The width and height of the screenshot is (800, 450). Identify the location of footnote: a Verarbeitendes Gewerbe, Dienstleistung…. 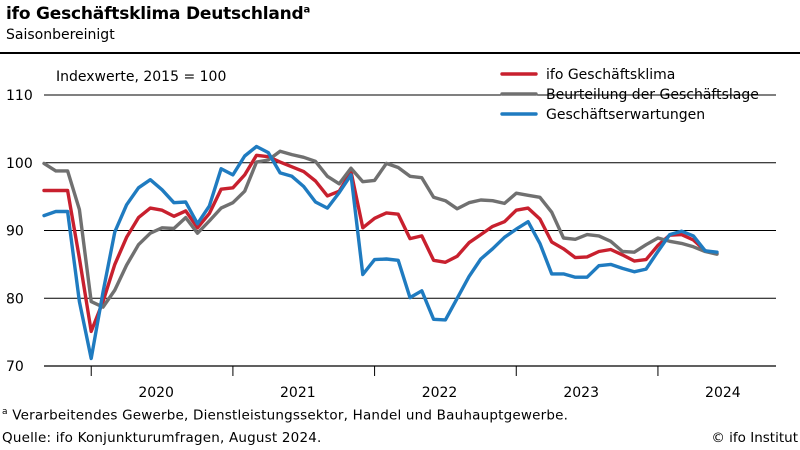
(285, 415).